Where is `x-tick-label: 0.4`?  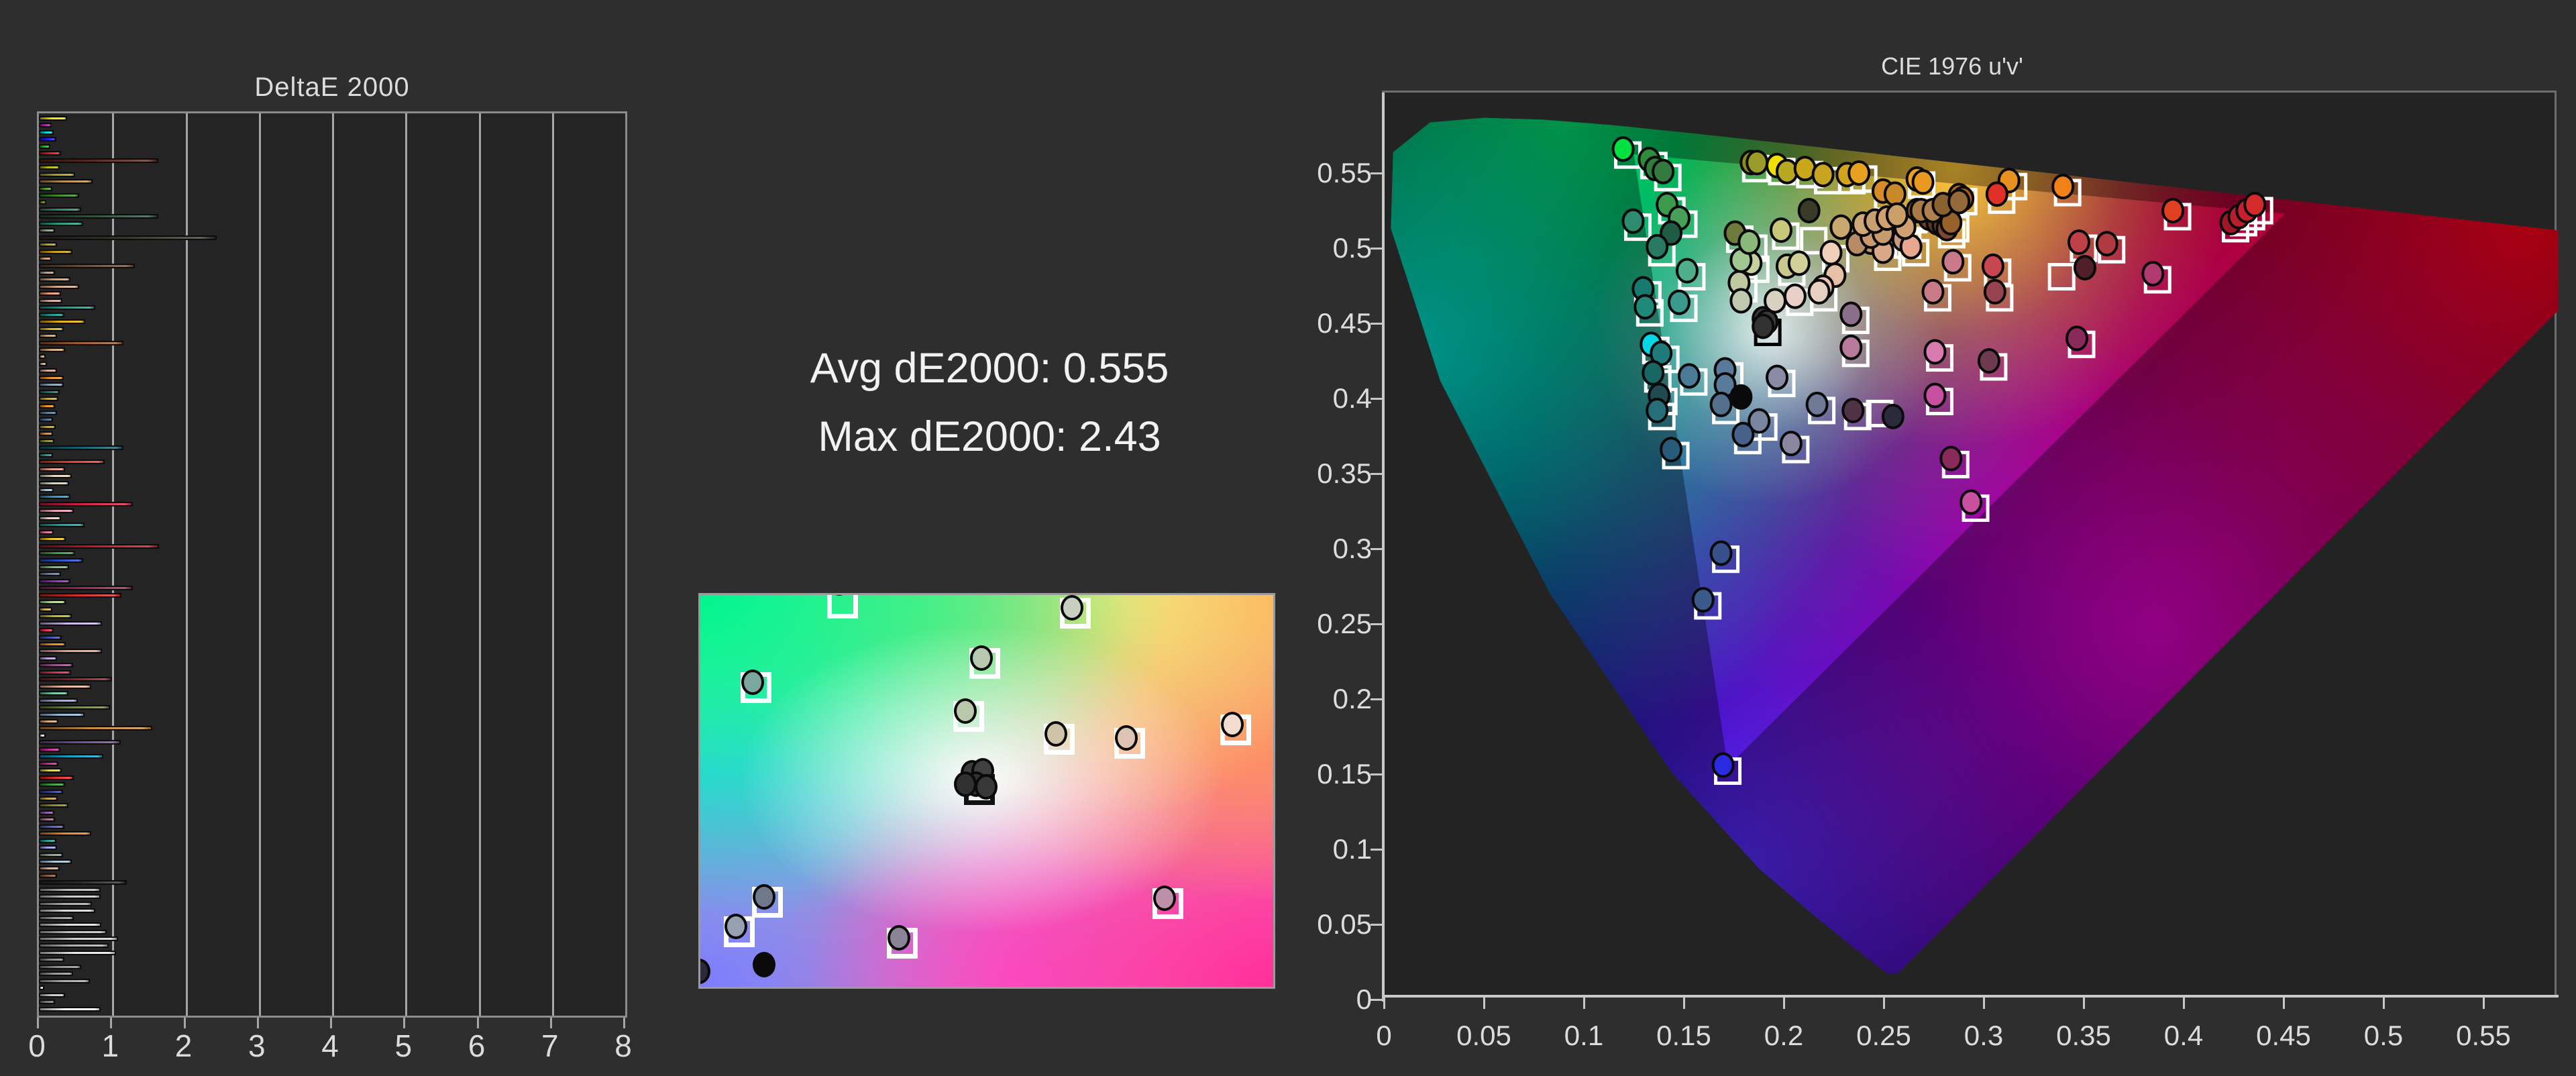
x-tick-label: 0.4 is located at coordinates (2183, 1035).